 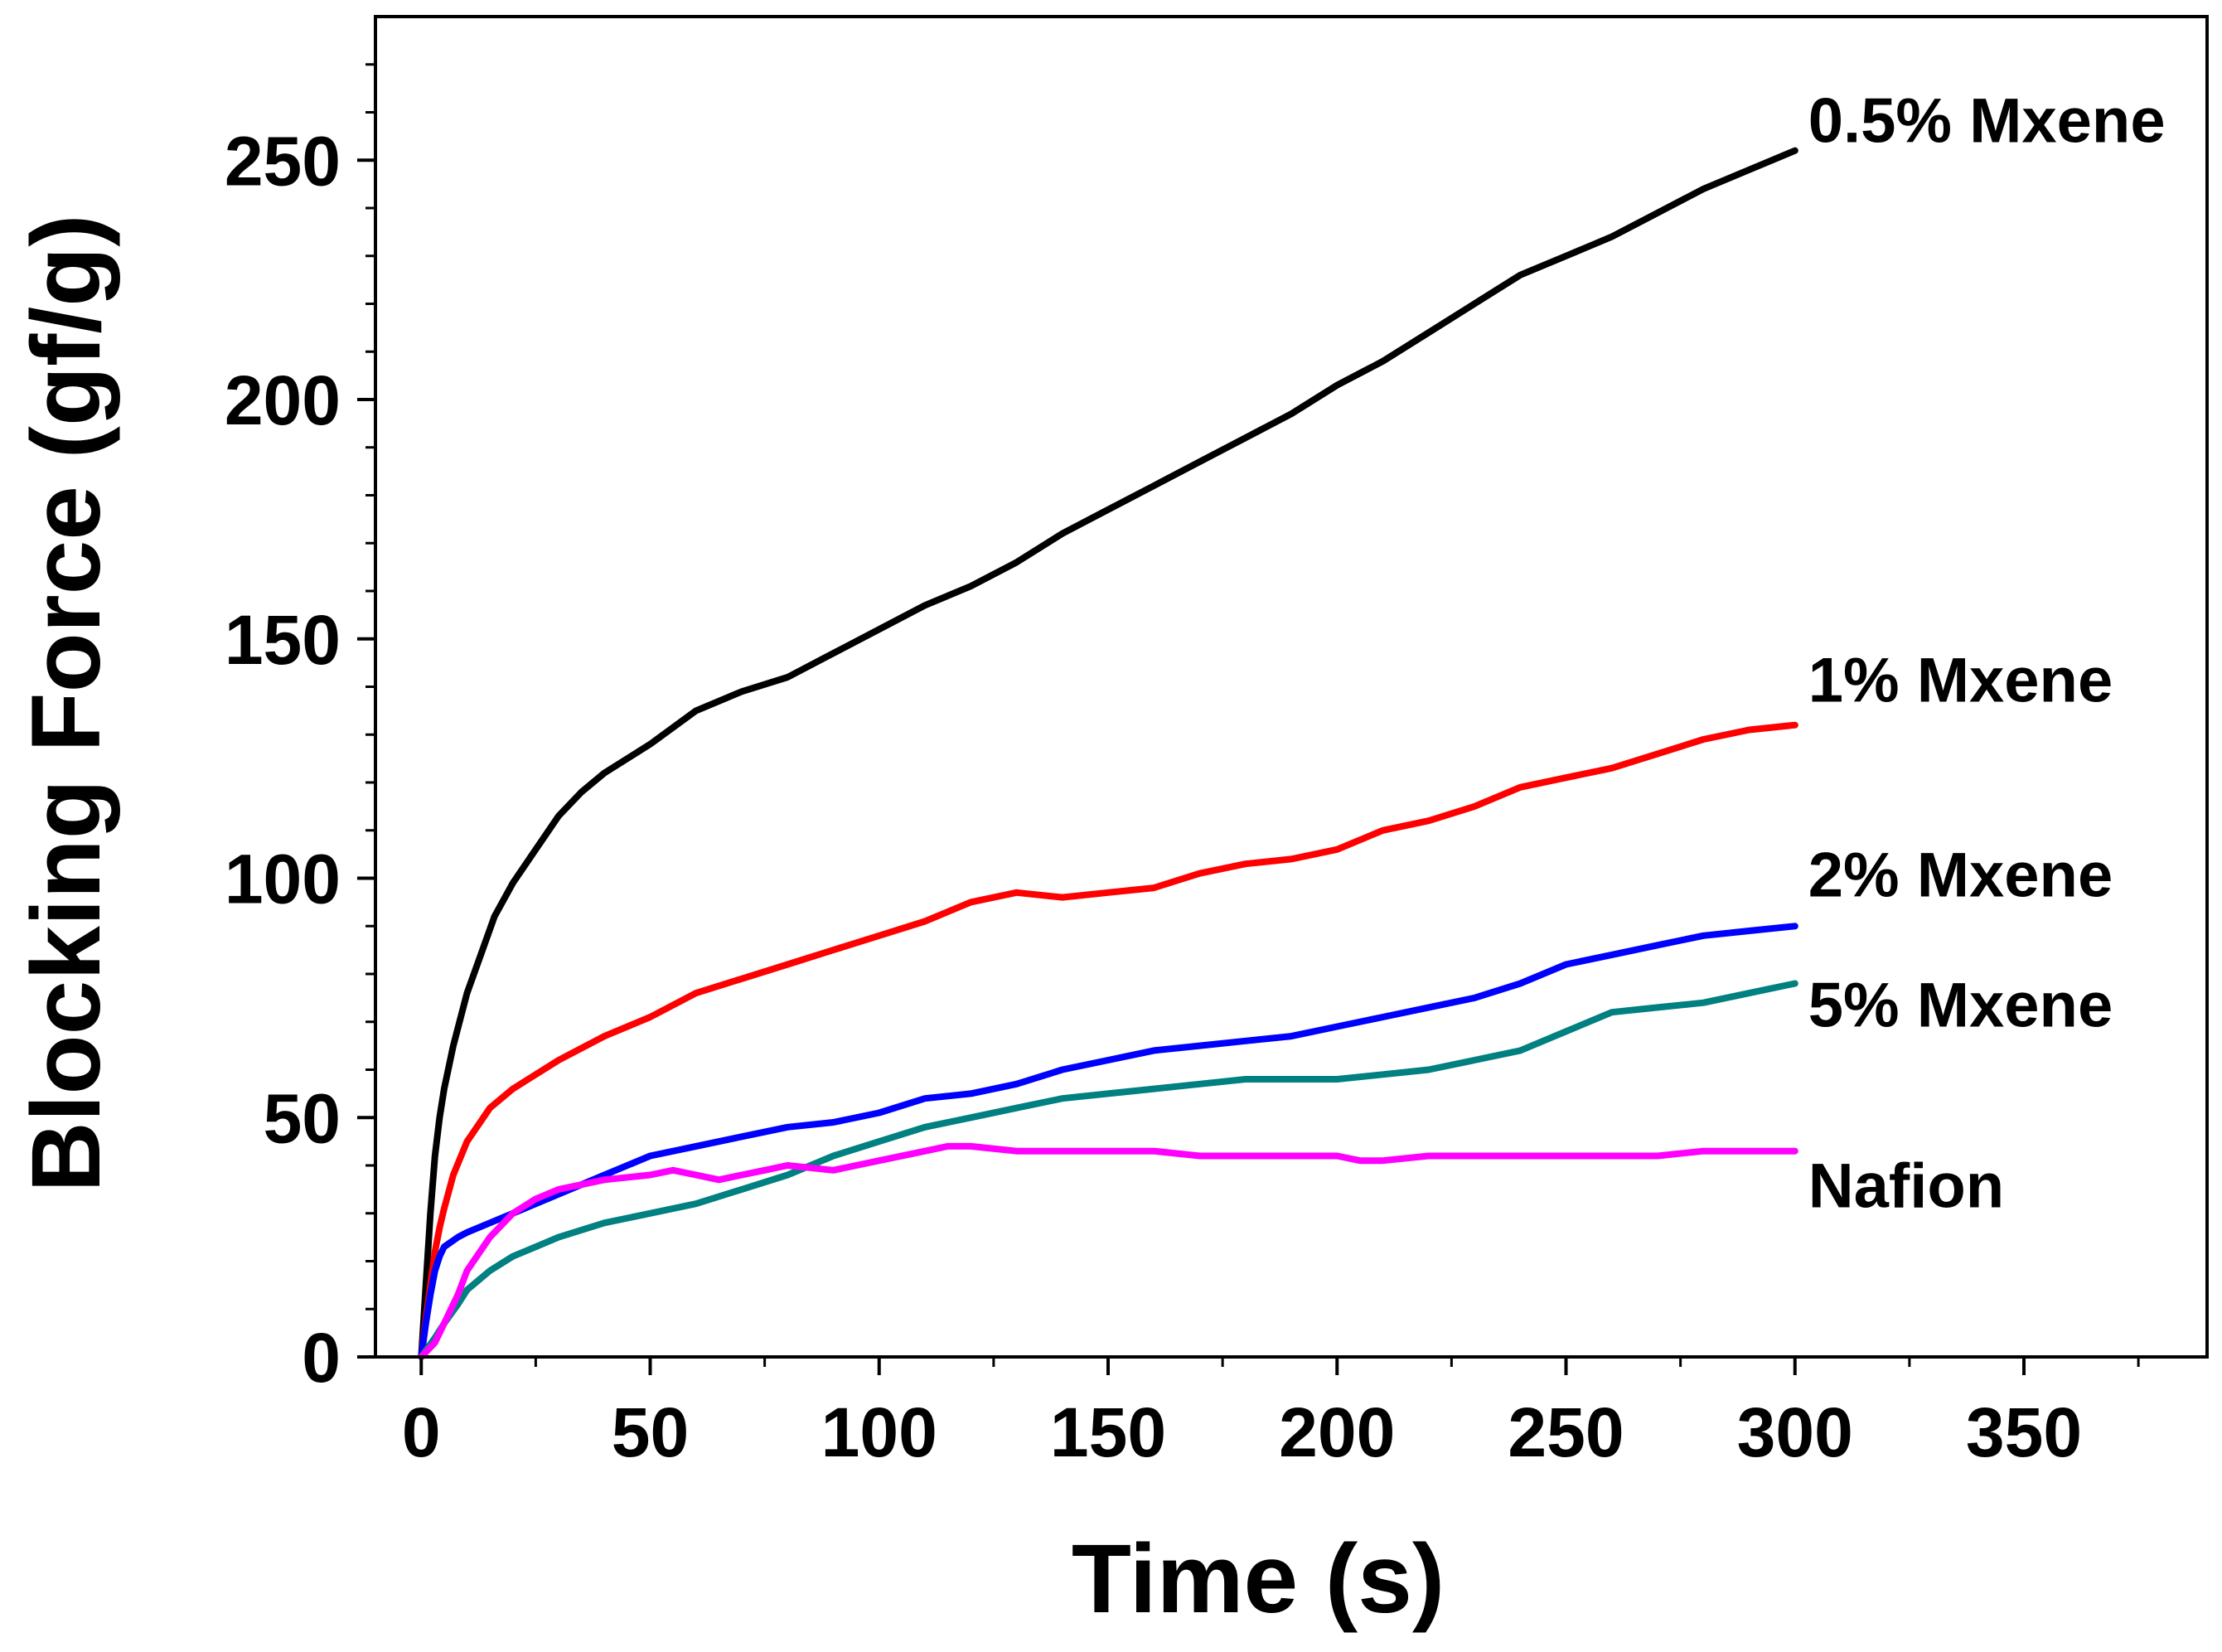 What do you see at coordinates (879, 1432) in the screenshot?
I see `x-tick-label: 100` at bounding box center [879, 1432].